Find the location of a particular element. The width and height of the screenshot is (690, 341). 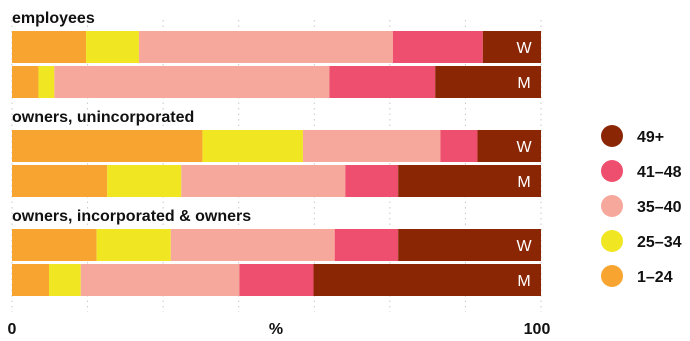

legend-label: 25–34 is located at coordinates (659, 242).